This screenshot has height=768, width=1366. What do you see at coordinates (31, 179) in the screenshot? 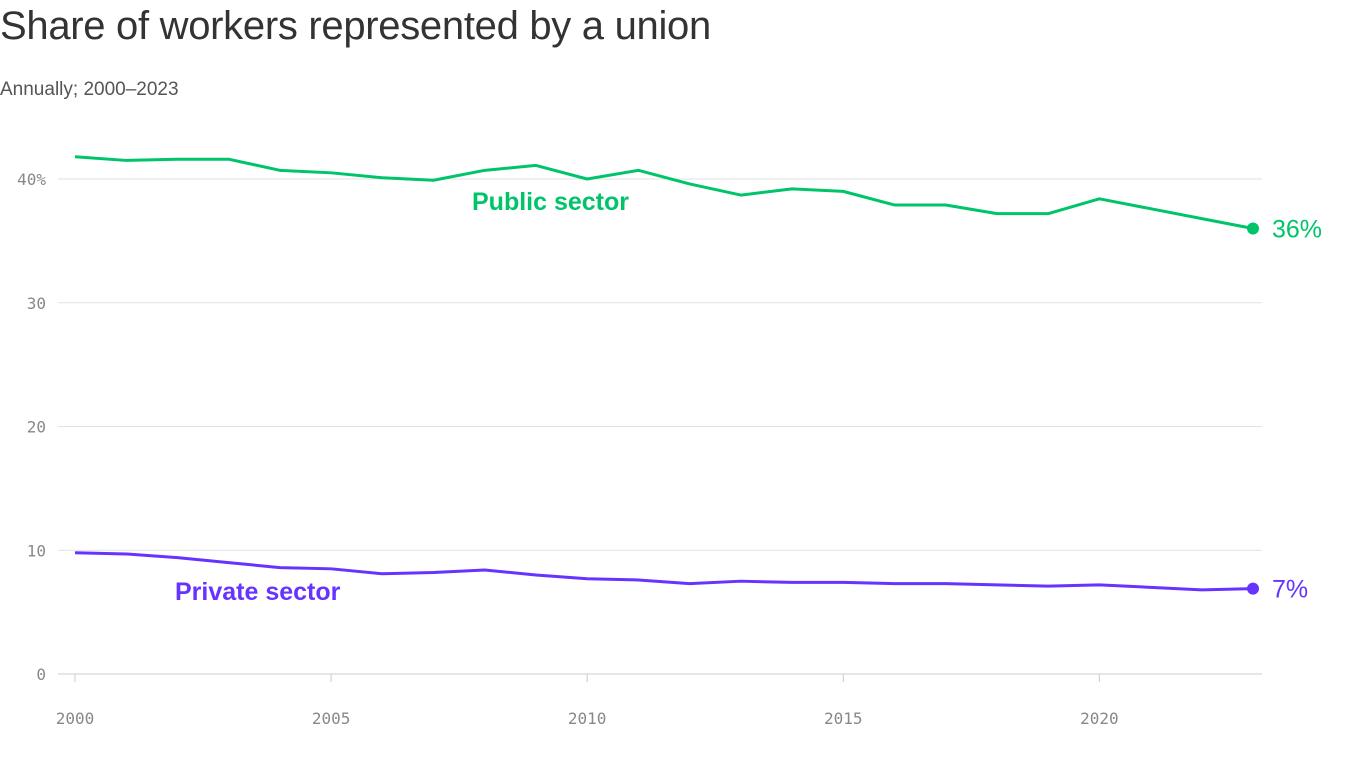
I see `y-tick-label: 40%` at bounding box center [31, 179].